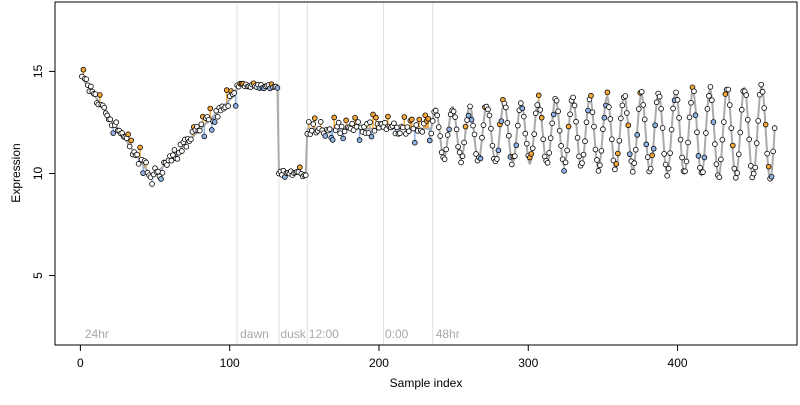 Image resolution: width=800 pixels, height=405 pixels. I want to click on phase-label: 0:00, so click(397, 334).